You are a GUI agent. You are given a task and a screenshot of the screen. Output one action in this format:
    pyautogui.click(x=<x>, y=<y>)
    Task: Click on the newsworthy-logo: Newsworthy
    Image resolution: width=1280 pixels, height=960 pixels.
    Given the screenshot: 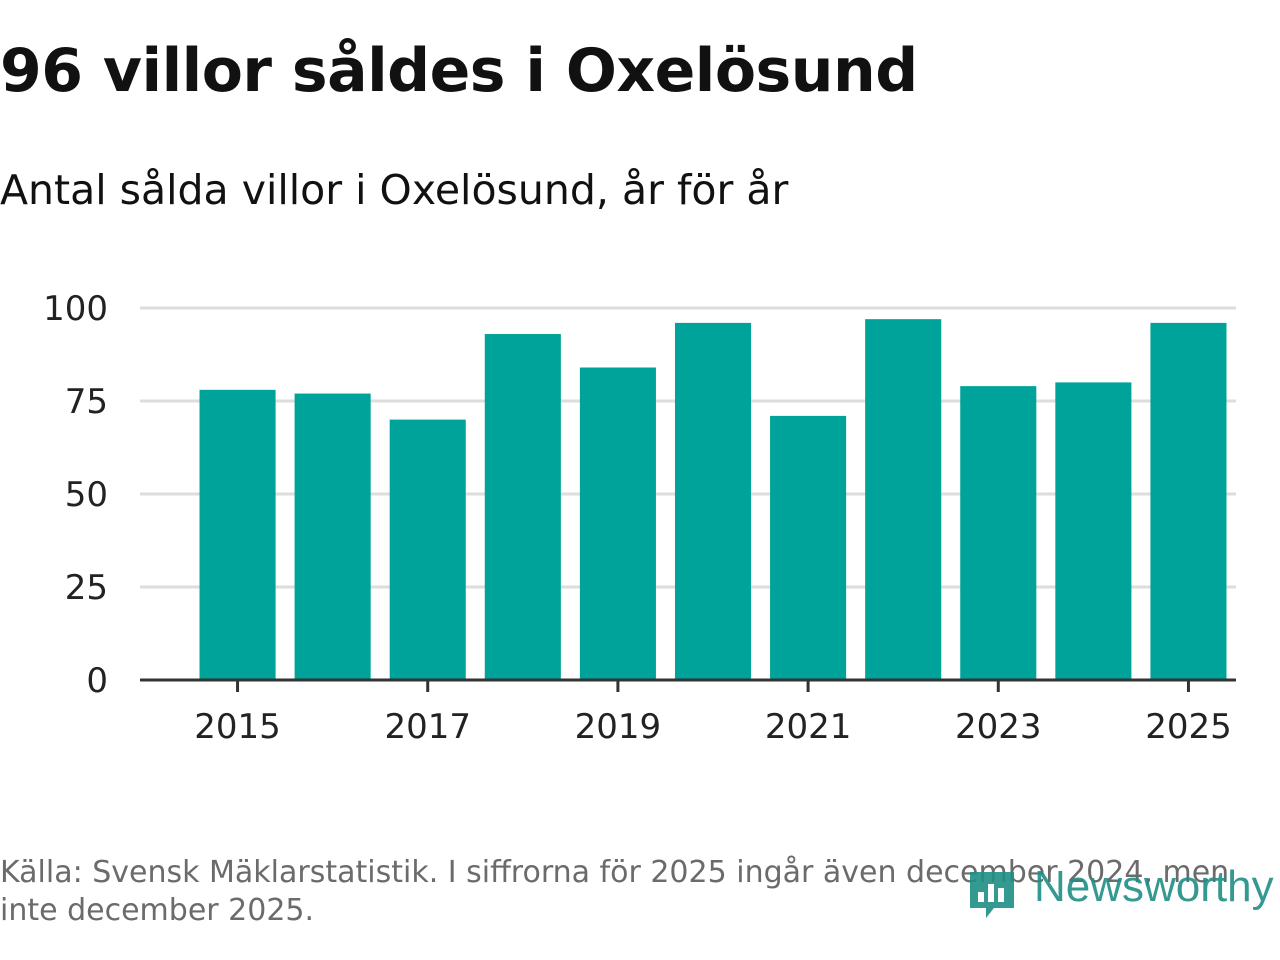 What is the action you would take?
    pyautogui.click(x=1122, y=897)
    